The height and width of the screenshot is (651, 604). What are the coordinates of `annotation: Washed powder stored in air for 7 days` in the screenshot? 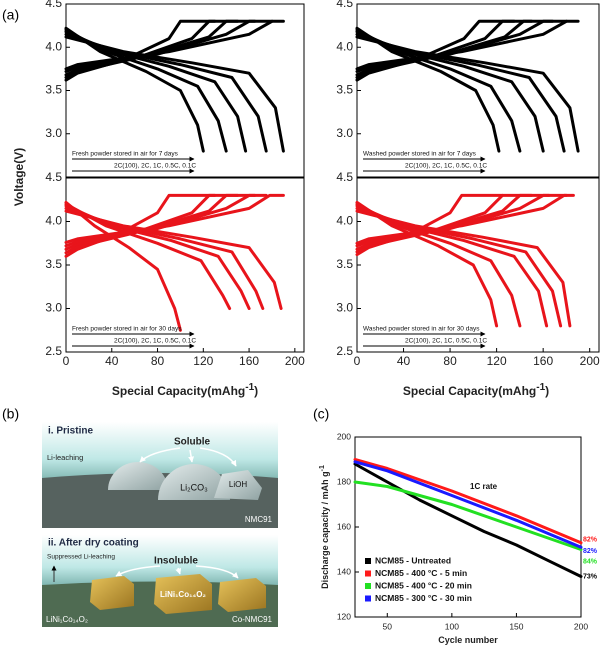 It's located at (420, 154).